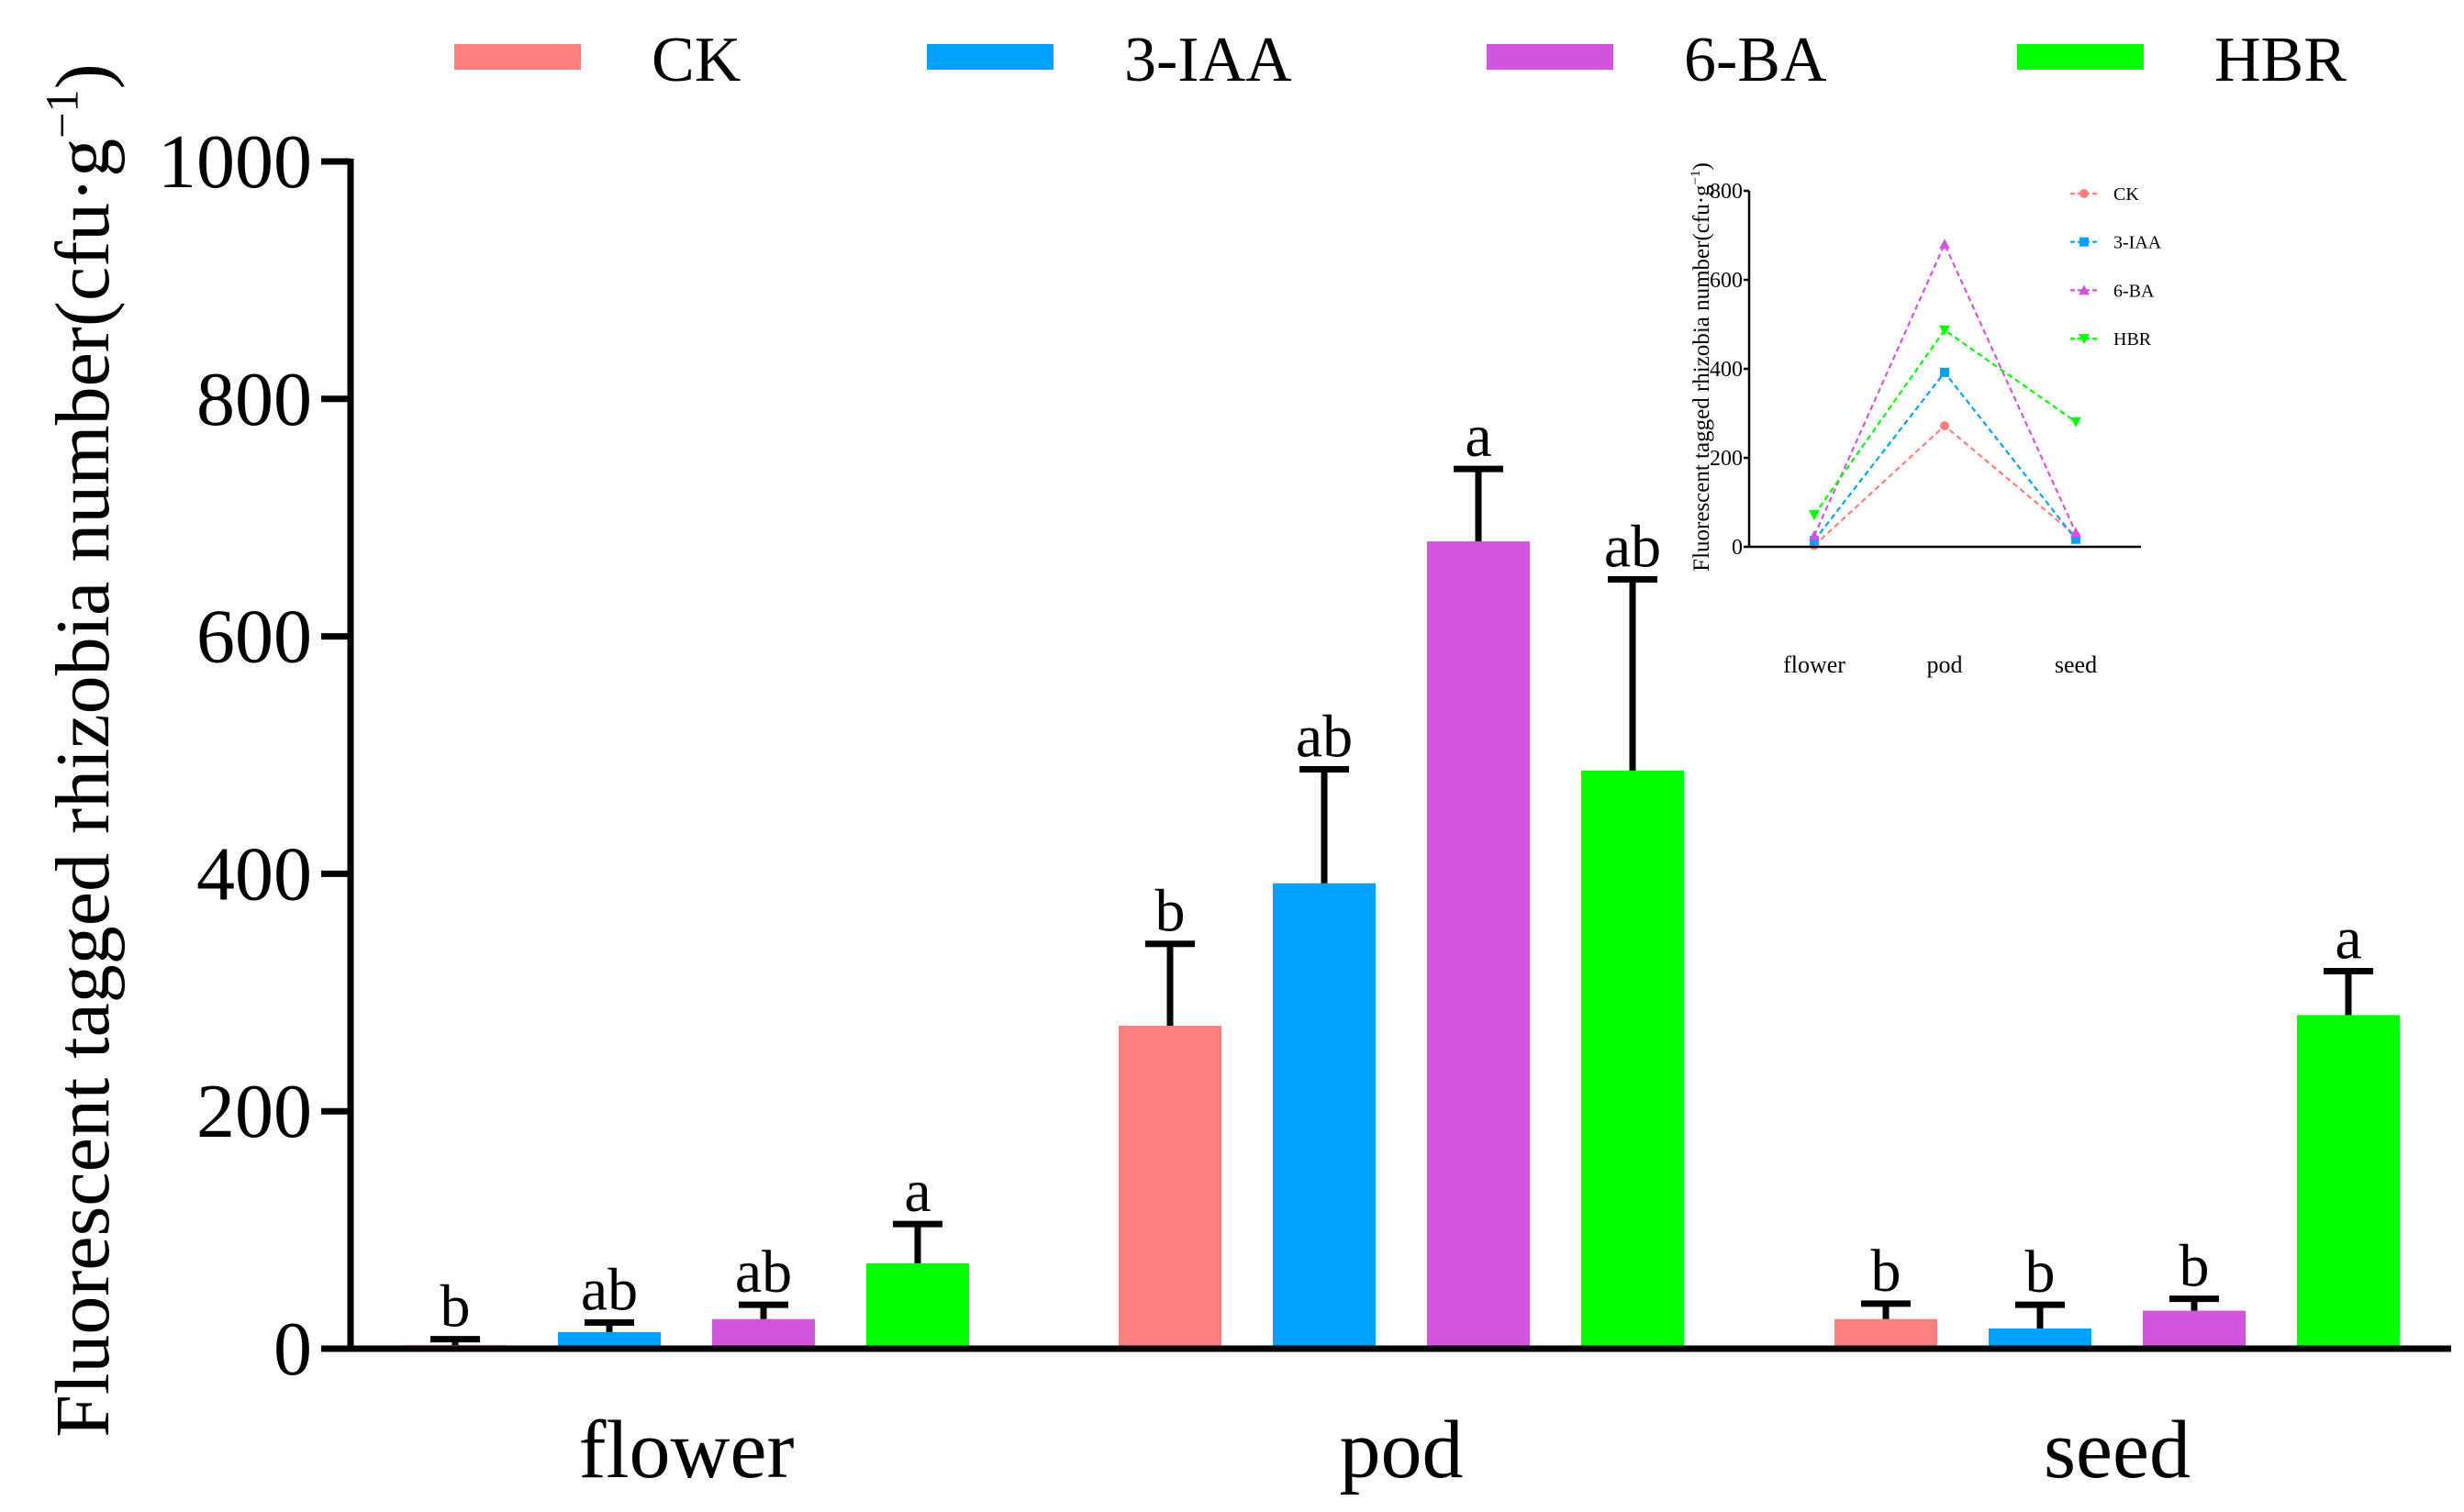 The image size is (2464, 1512). What do you see at coordinates (991, 57) in the screenshot?
I see `legend-swatch-3-IAA` at bounding box center [991, 57].